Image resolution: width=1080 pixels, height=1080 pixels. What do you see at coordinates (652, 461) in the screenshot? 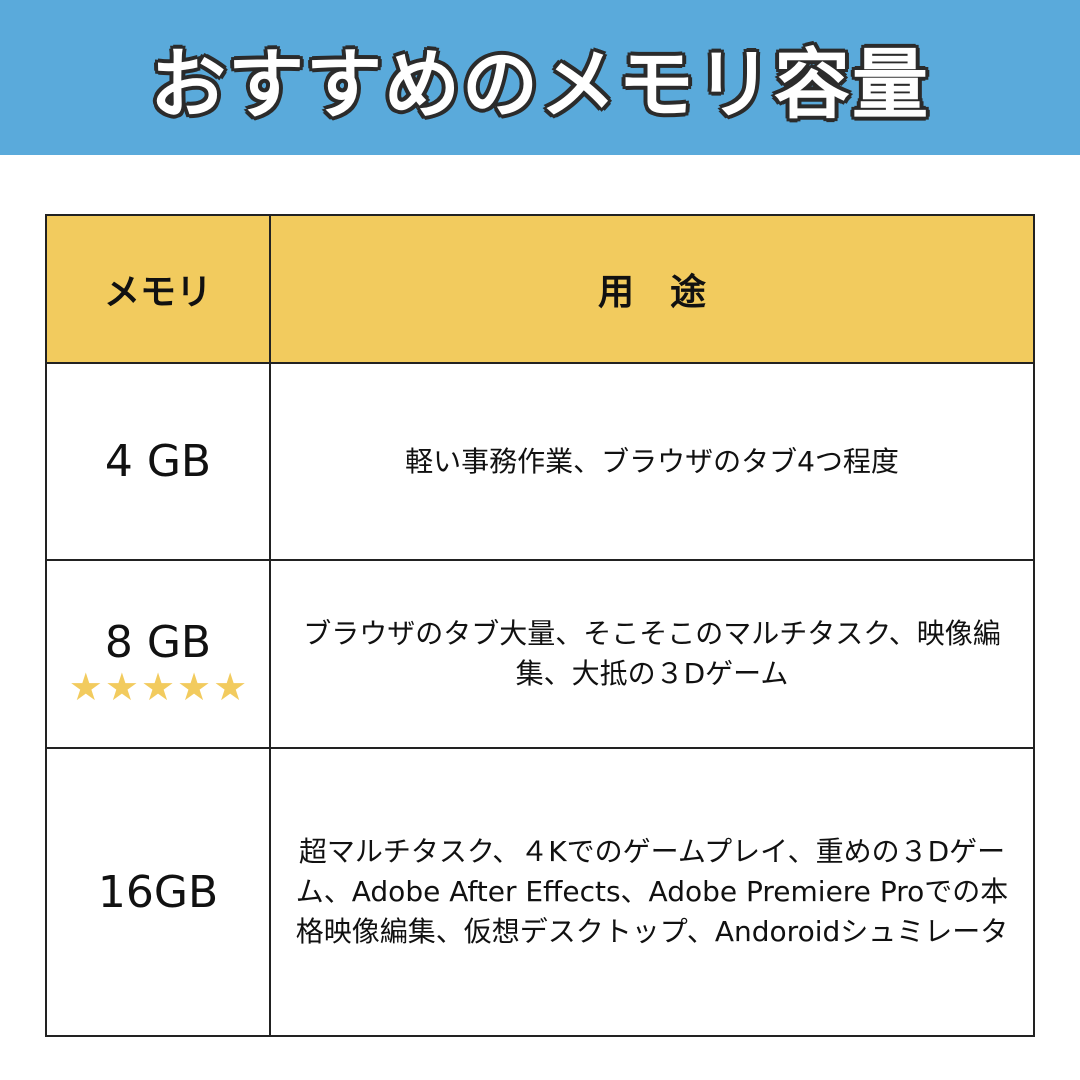
I see `usage-cell: 軽い事務作業、ブラウザのタブ4つ程度` at bounding box center [652, 461].